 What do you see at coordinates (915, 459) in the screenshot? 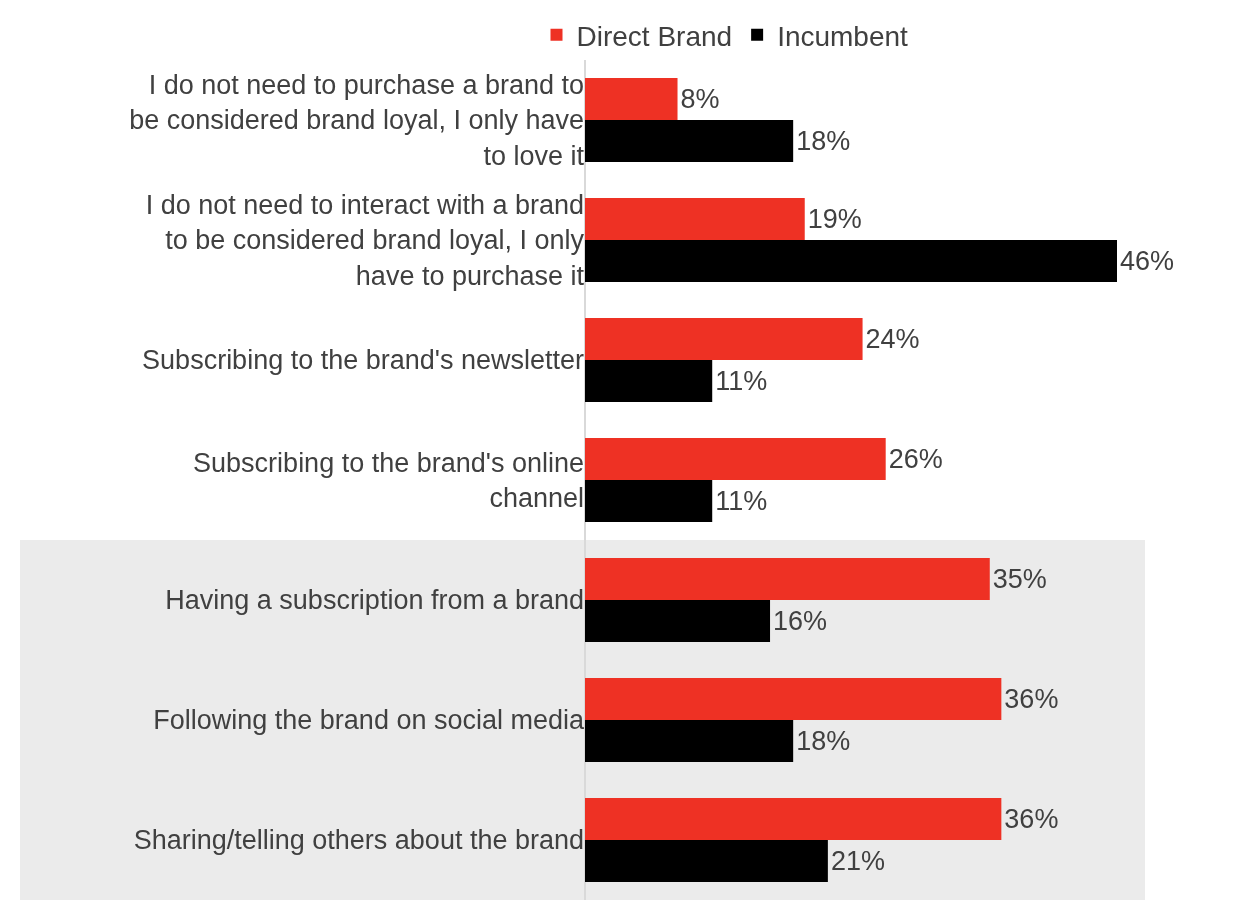
I see `data-label: 26%` at bounding box center [915, 459].